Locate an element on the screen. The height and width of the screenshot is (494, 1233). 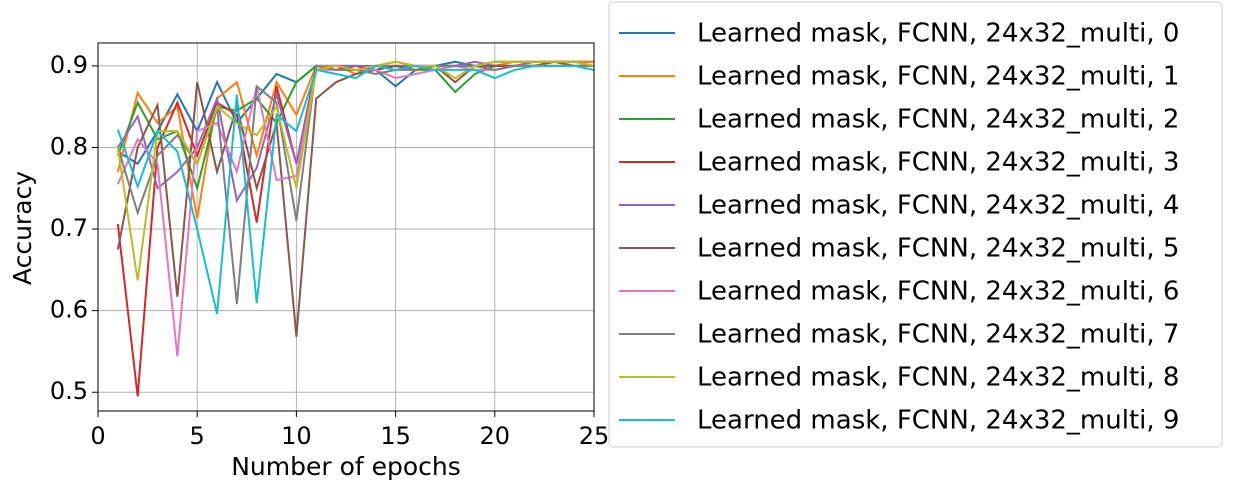
x-tick-label: 15 is located at coordinates (395, 436).